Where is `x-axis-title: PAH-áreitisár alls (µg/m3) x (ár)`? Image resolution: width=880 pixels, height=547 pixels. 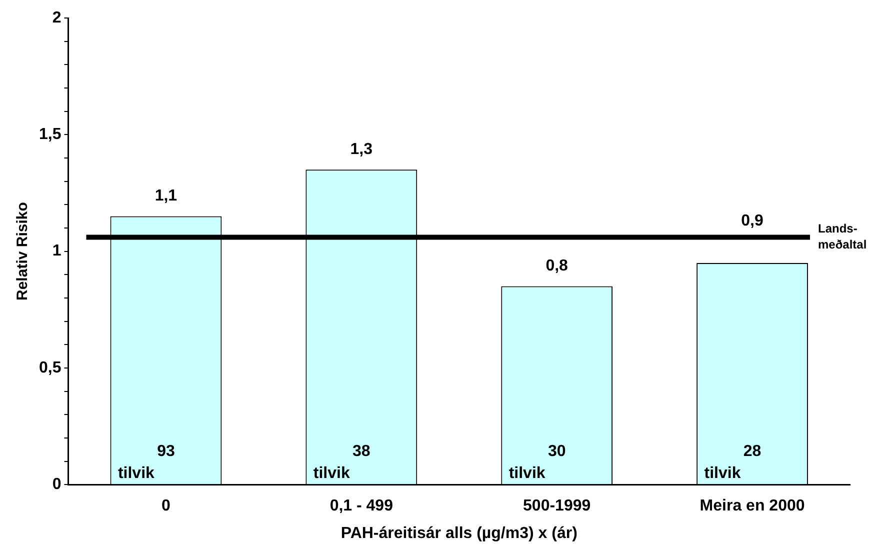
x-axis-title: PAH-áreitisár alls (µg/m3) x (ár) is located at coordinates (459, 533).